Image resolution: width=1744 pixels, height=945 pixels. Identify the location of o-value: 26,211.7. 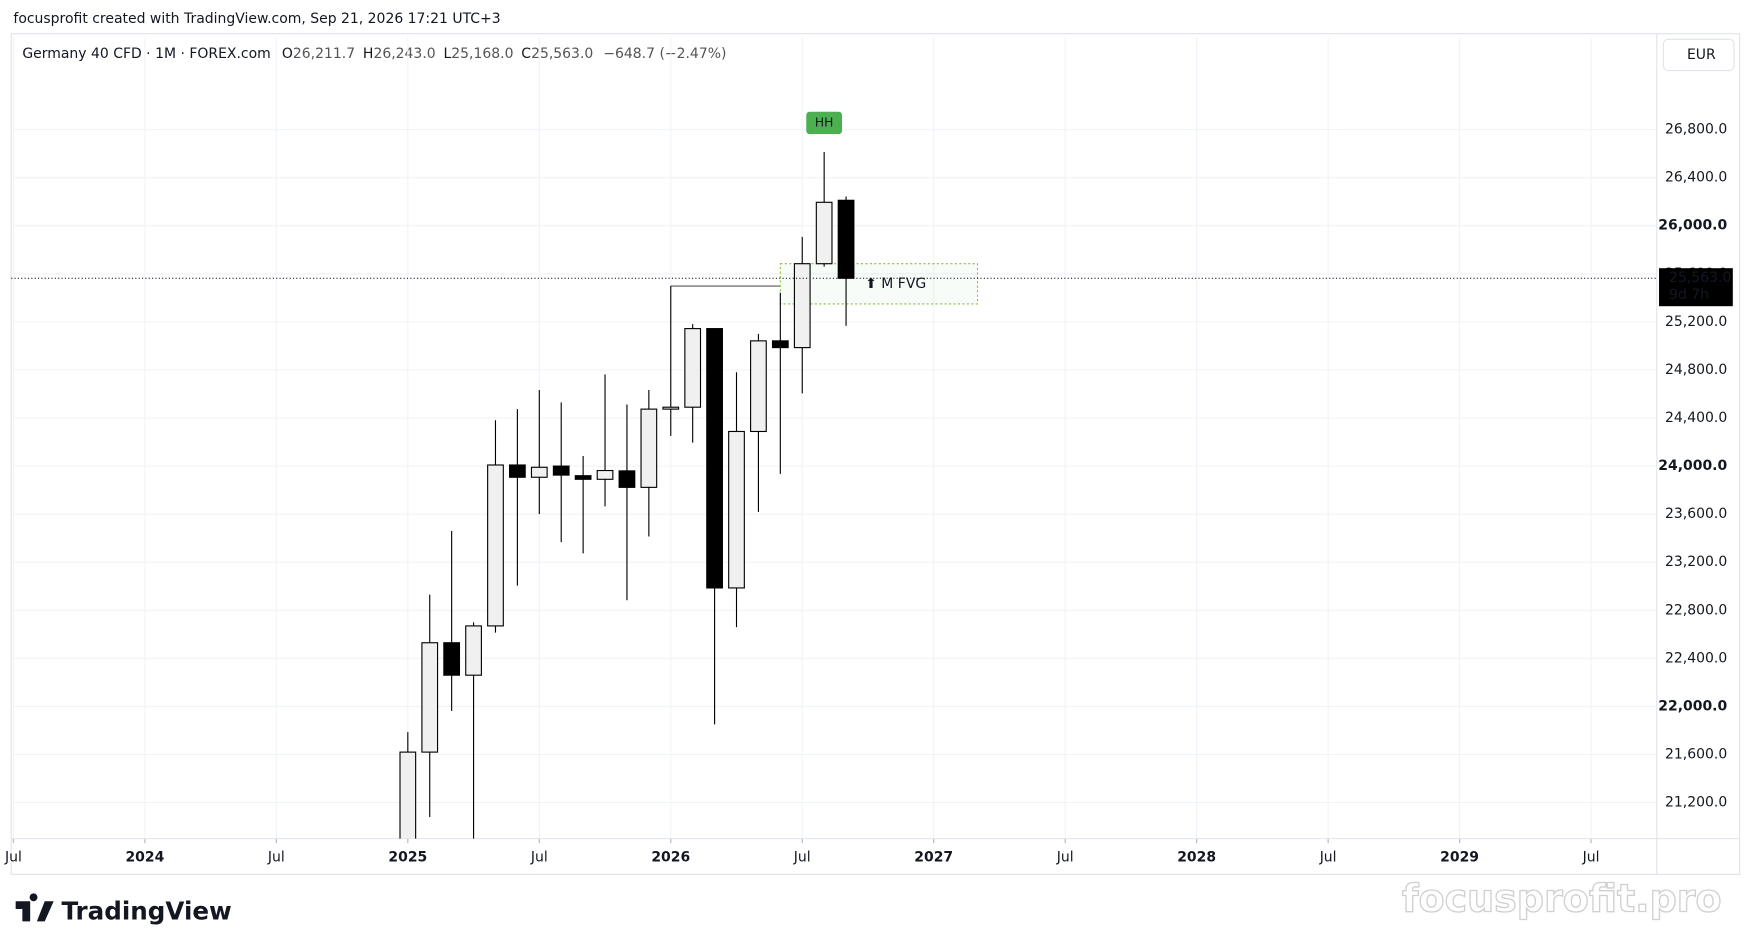
(324, 54).